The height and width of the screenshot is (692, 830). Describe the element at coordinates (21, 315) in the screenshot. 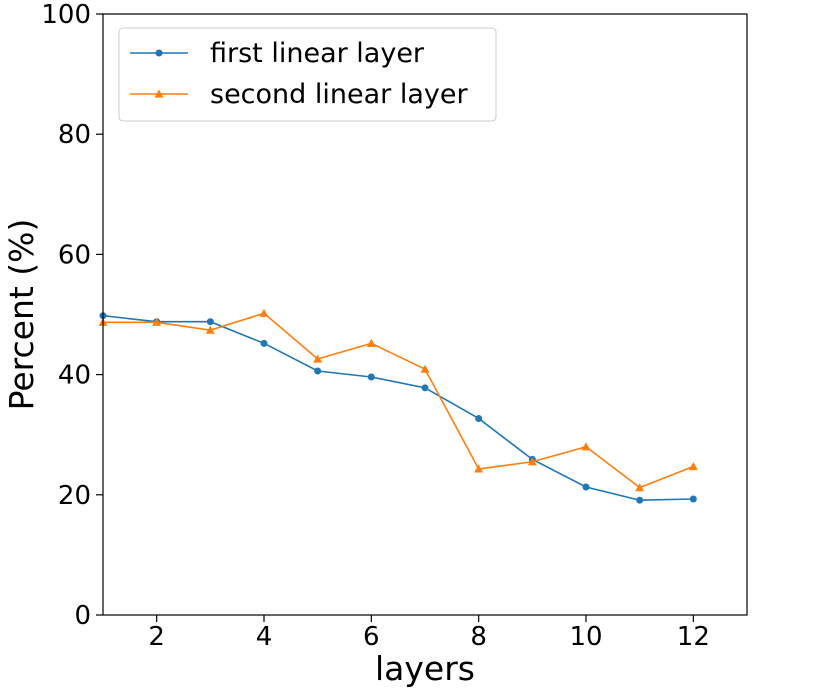

I see `y-axis-title: Percent (%)` at that location.